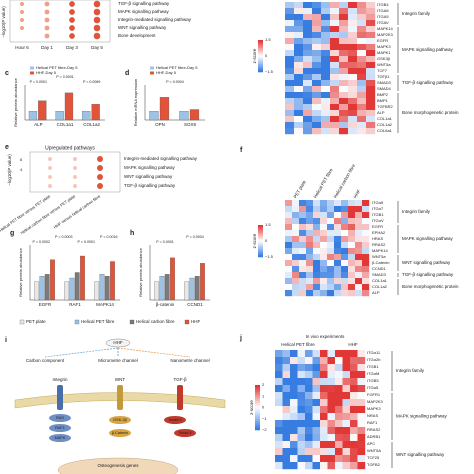 This screenshot has height=474, width=474. I want to click on p-value: P = 0.0016, so click(108, 237).